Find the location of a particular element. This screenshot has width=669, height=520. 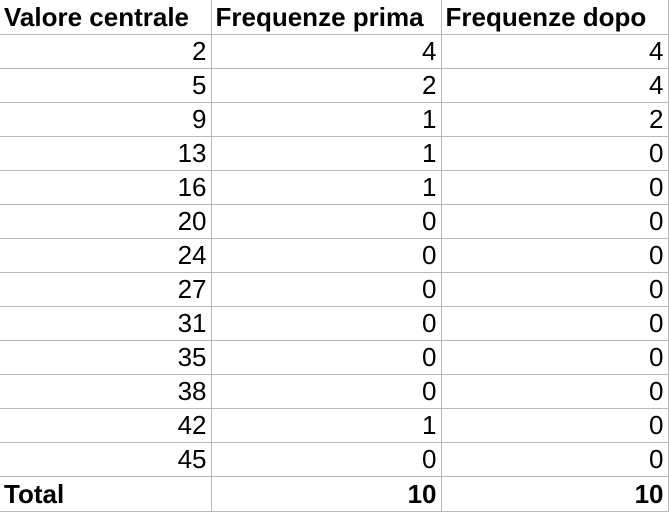

table-row: 9 1 2 is located at coordinates (334, 119).